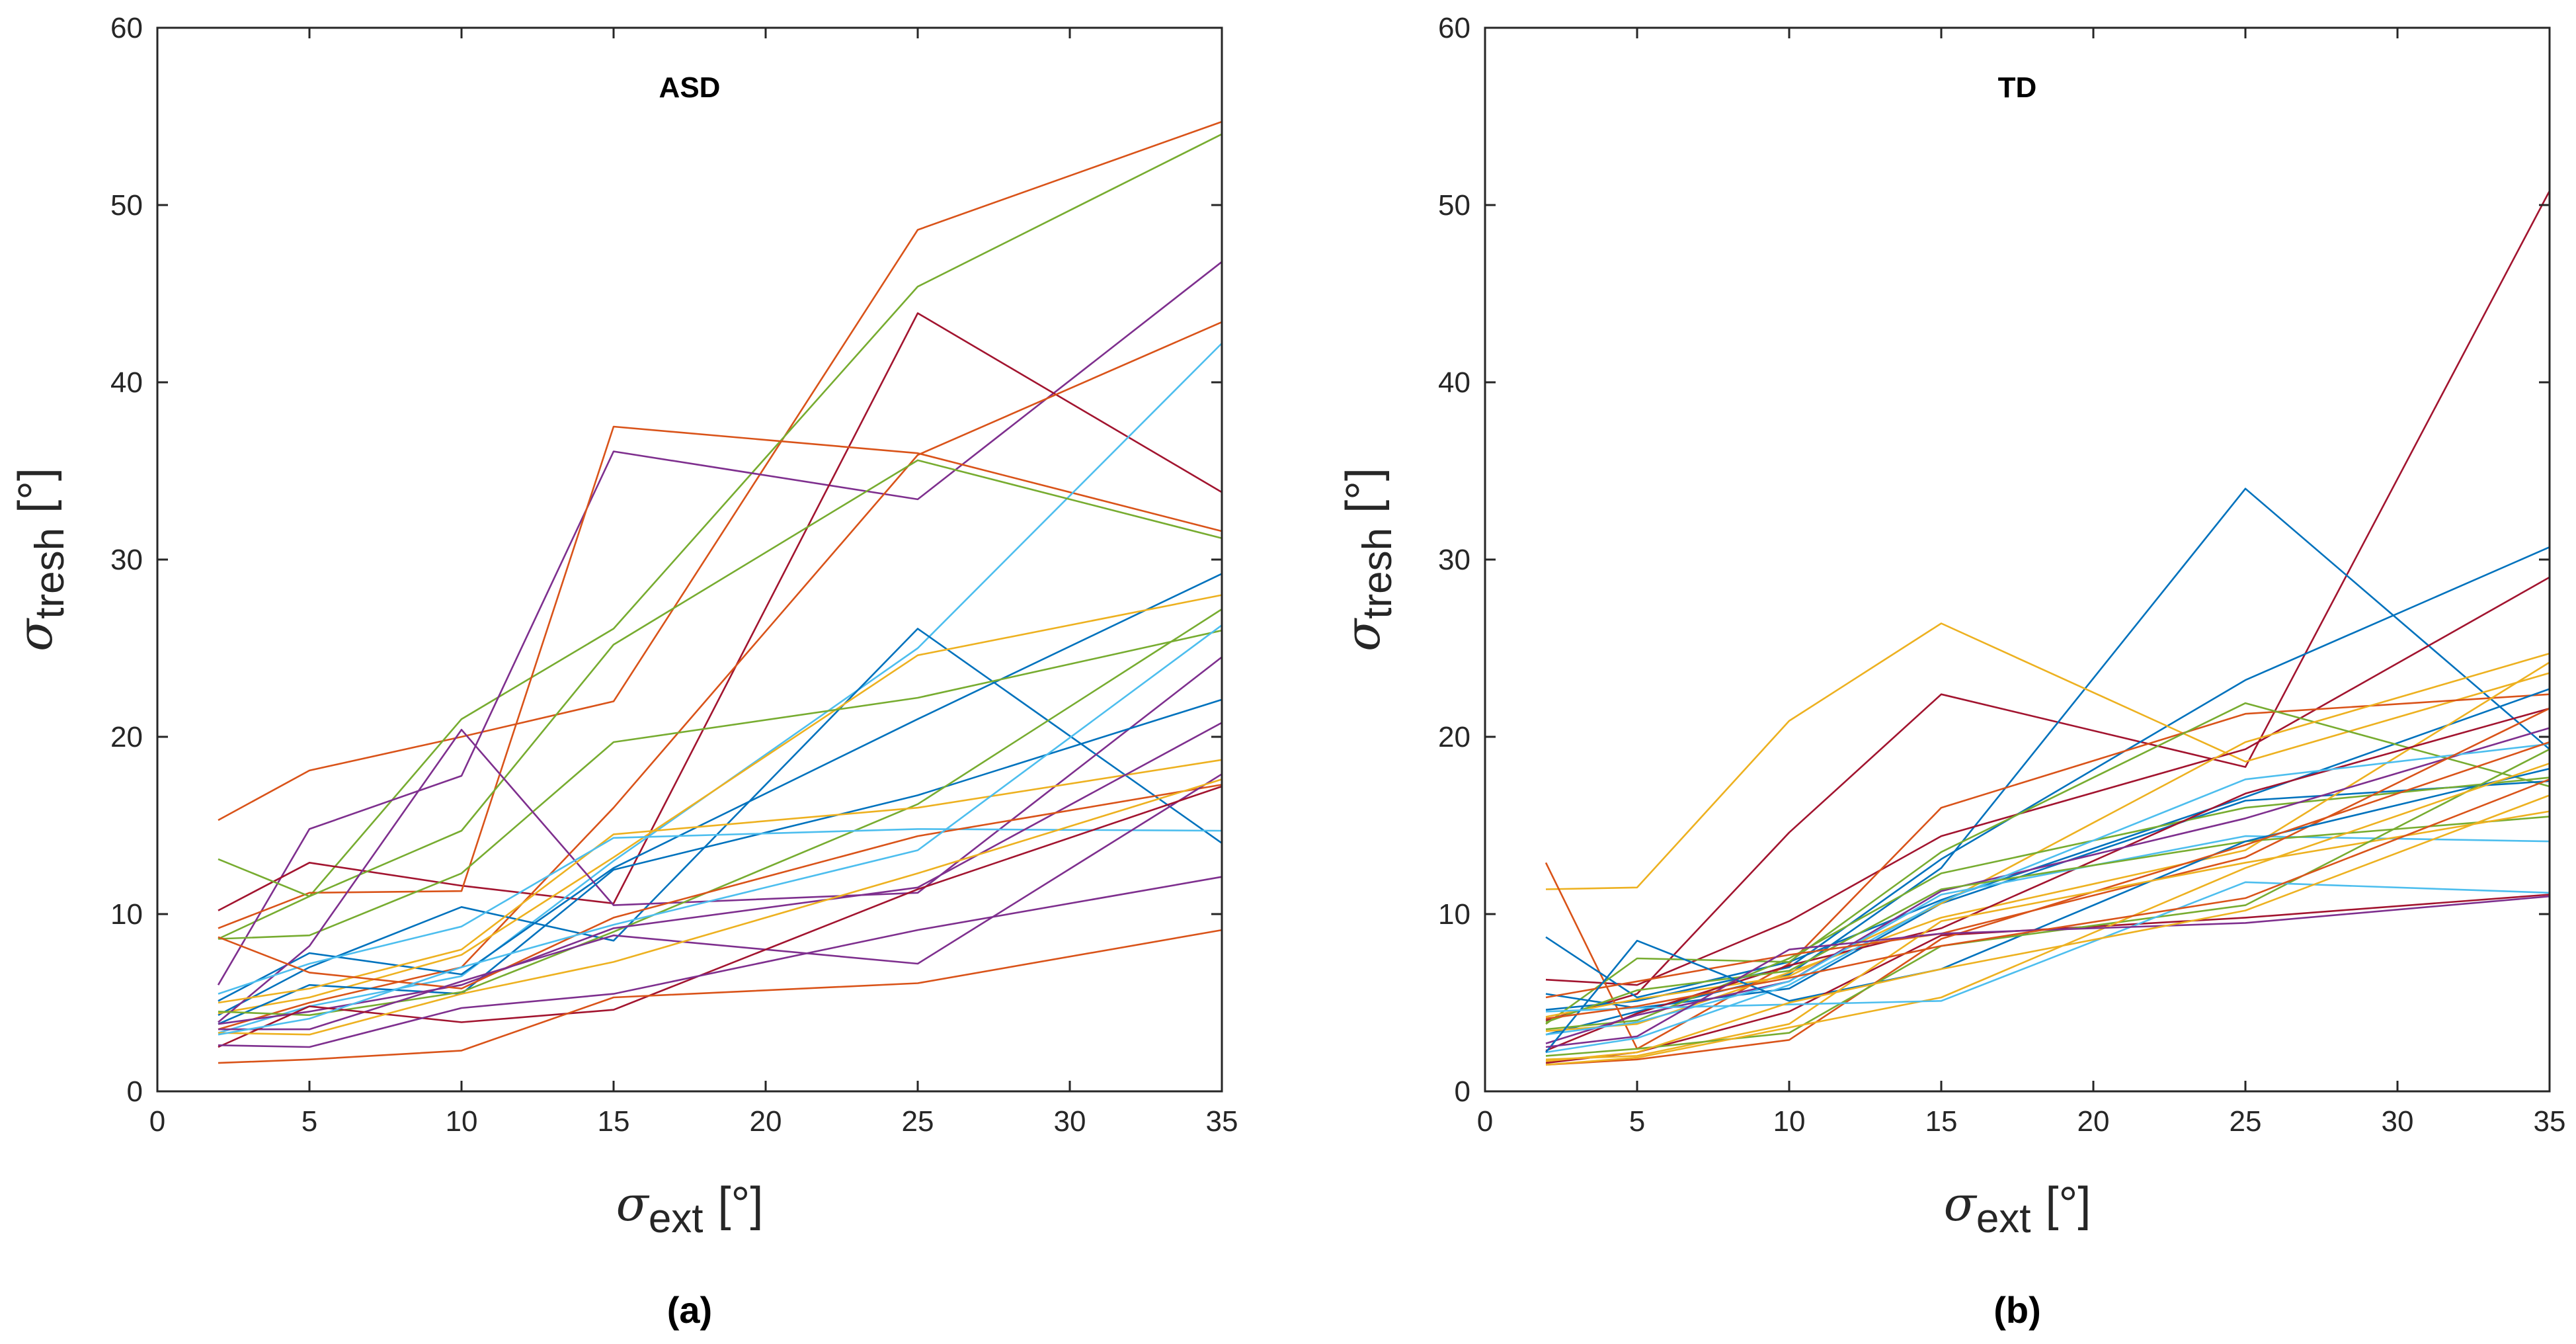  What do you see at coordinates (1485, 1121) in the screenshot?
I see `panel-b-x-tick-label: 0` at bounding box center [1485, 1121].